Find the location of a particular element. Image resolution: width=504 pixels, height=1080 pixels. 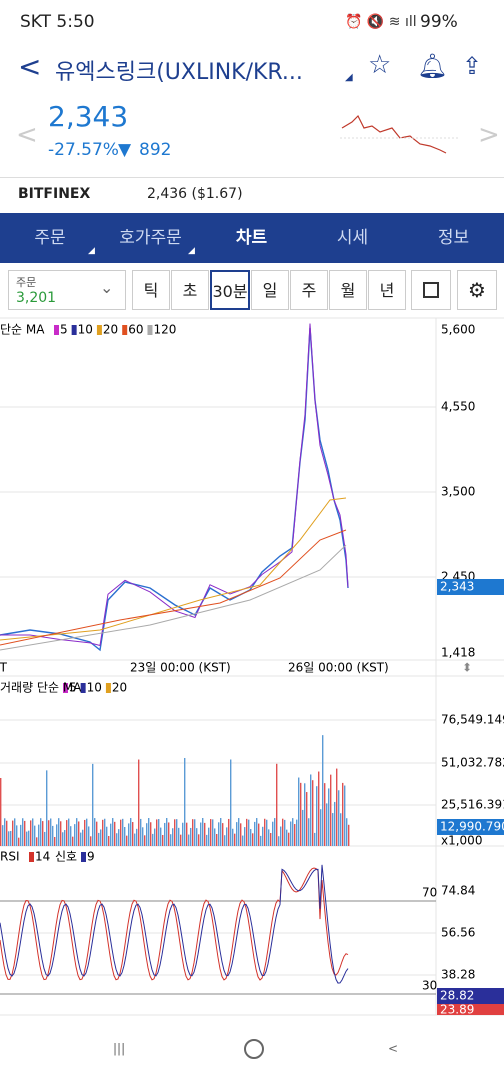

prev-coin: < is located at coordinates (27, 135).